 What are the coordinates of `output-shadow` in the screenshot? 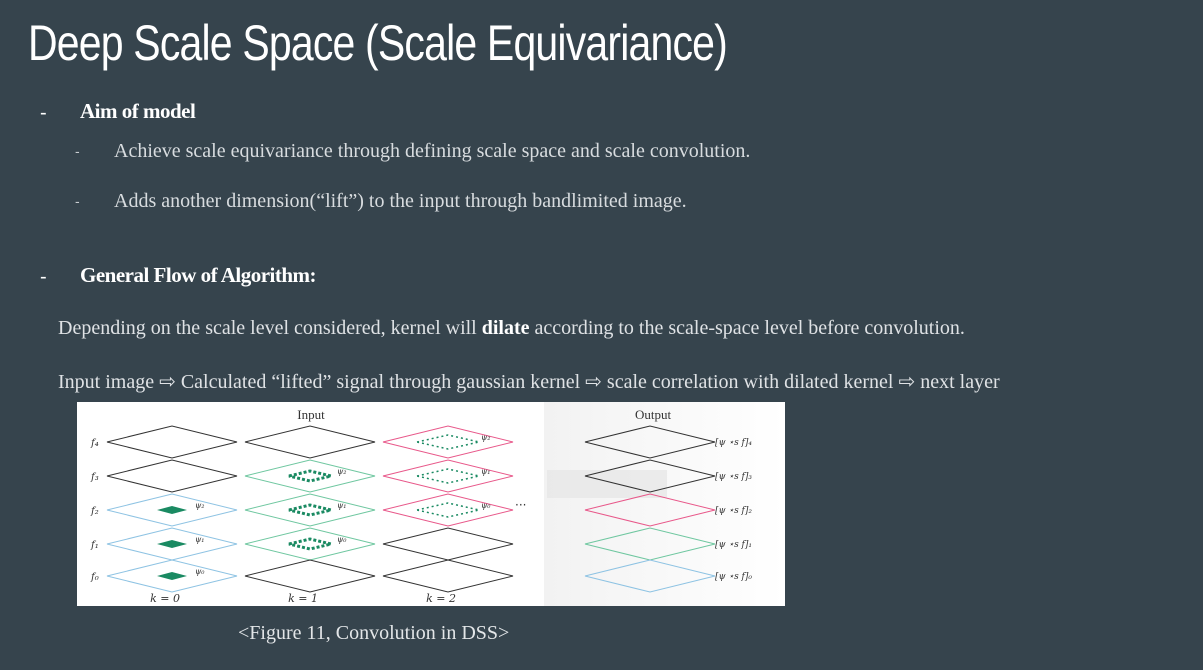 It's located at (607, 484).